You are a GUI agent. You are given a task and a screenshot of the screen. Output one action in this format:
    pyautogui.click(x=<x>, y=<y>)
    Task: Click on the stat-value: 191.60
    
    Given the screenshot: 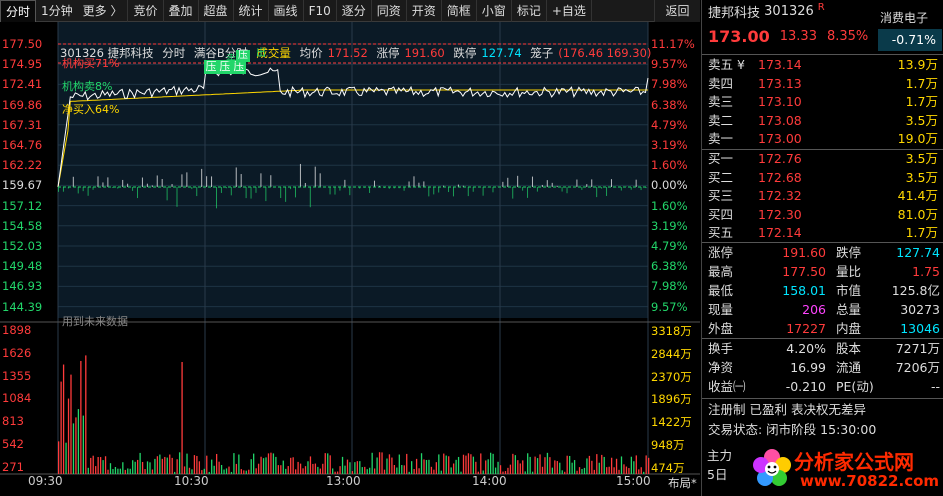 What is the action you would take?
    pyautogui.click(x=804, y=252)
    